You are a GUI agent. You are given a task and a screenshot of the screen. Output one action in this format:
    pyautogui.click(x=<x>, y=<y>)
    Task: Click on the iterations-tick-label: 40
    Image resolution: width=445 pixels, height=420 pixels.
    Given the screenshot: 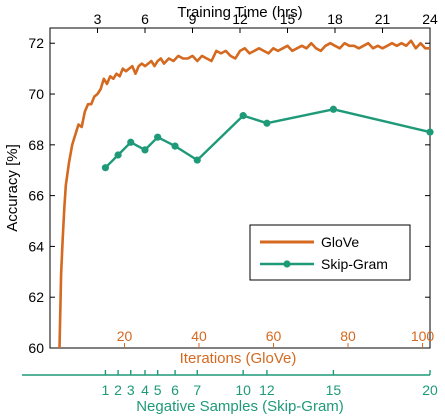 What is the action you would take?
    pyautogui.click(x=199, y=336)
    